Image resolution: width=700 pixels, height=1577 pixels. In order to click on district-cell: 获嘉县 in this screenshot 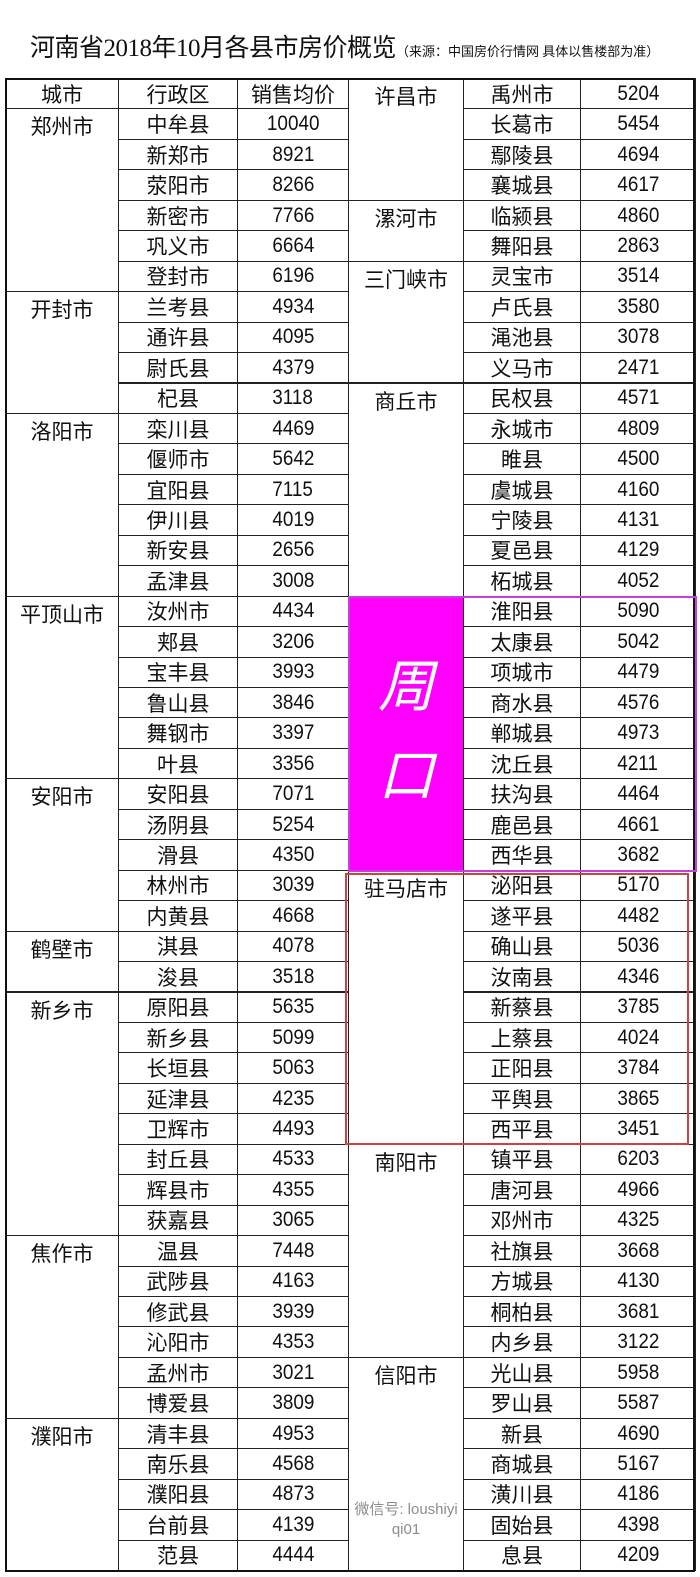, I will do `click(178, 1220)`.